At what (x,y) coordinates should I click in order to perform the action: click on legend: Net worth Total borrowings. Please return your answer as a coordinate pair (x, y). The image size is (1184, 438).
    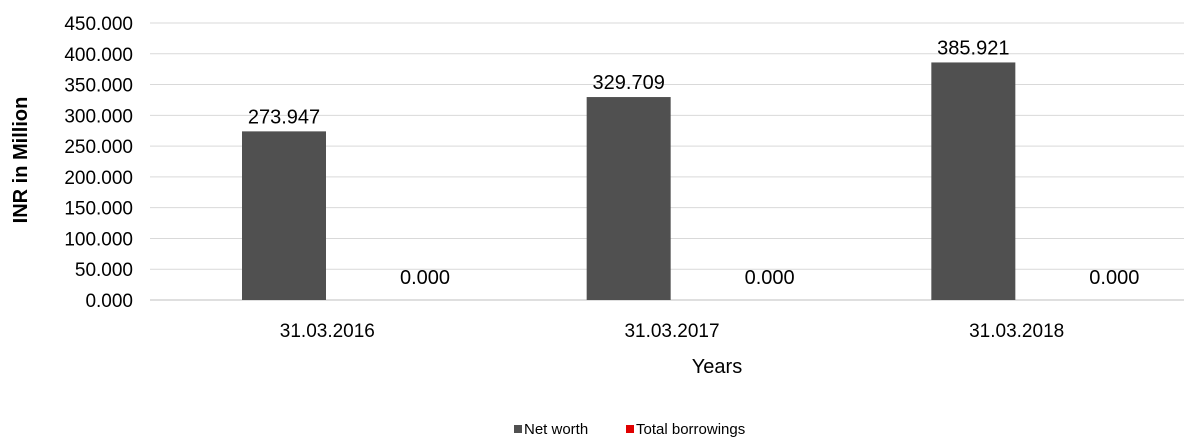
    Looking at the image, I should click on (629, 429).